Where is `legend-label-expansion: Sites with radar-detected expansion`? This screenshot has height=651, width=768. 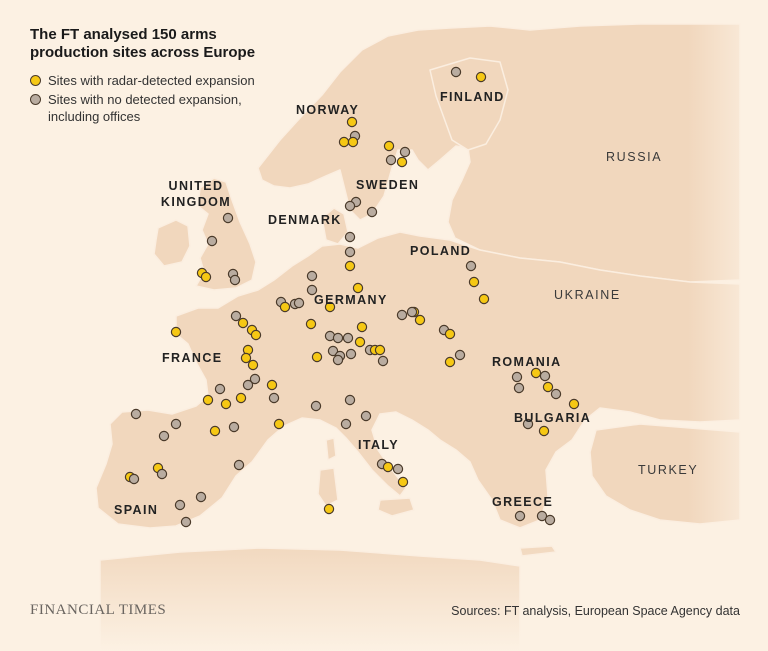
legend-label-expansion: Sites with radar-detected expansion is located at coordinates (151, 80).